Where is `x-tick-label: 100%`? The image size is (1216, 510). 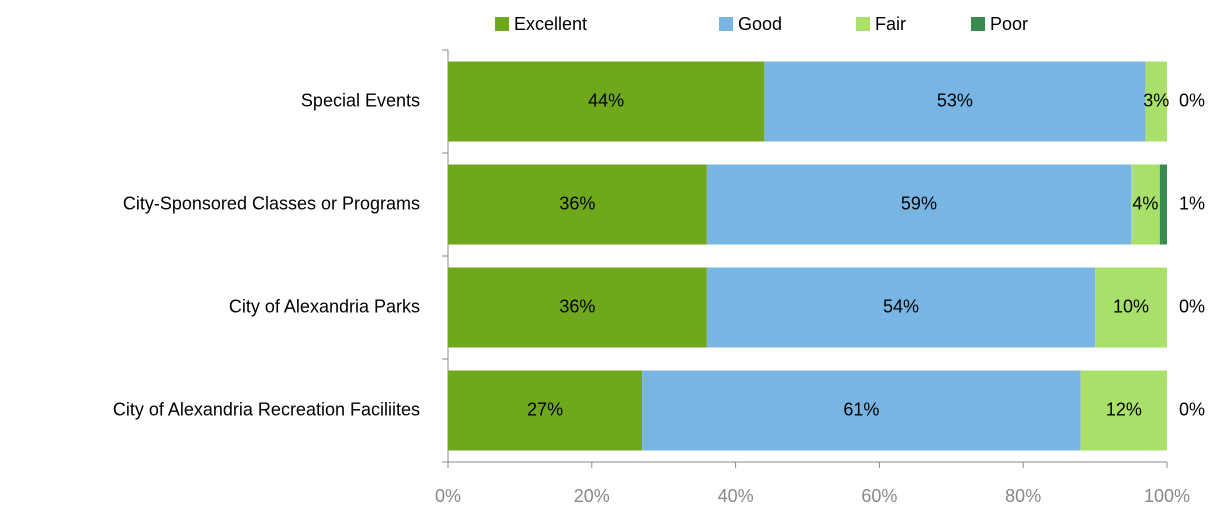 x-tick-label: 100% is located at coordinates (1167, 496).